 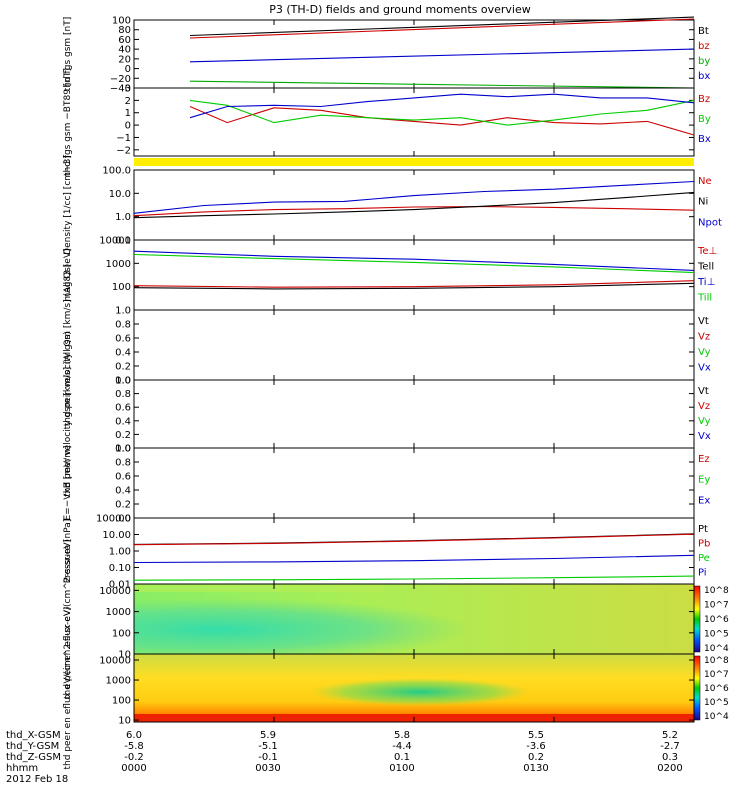 What do you see at coordinates (128, 89) in the screenshot?
I see `y-tick-label: 3` at bounding box center [128, 89].